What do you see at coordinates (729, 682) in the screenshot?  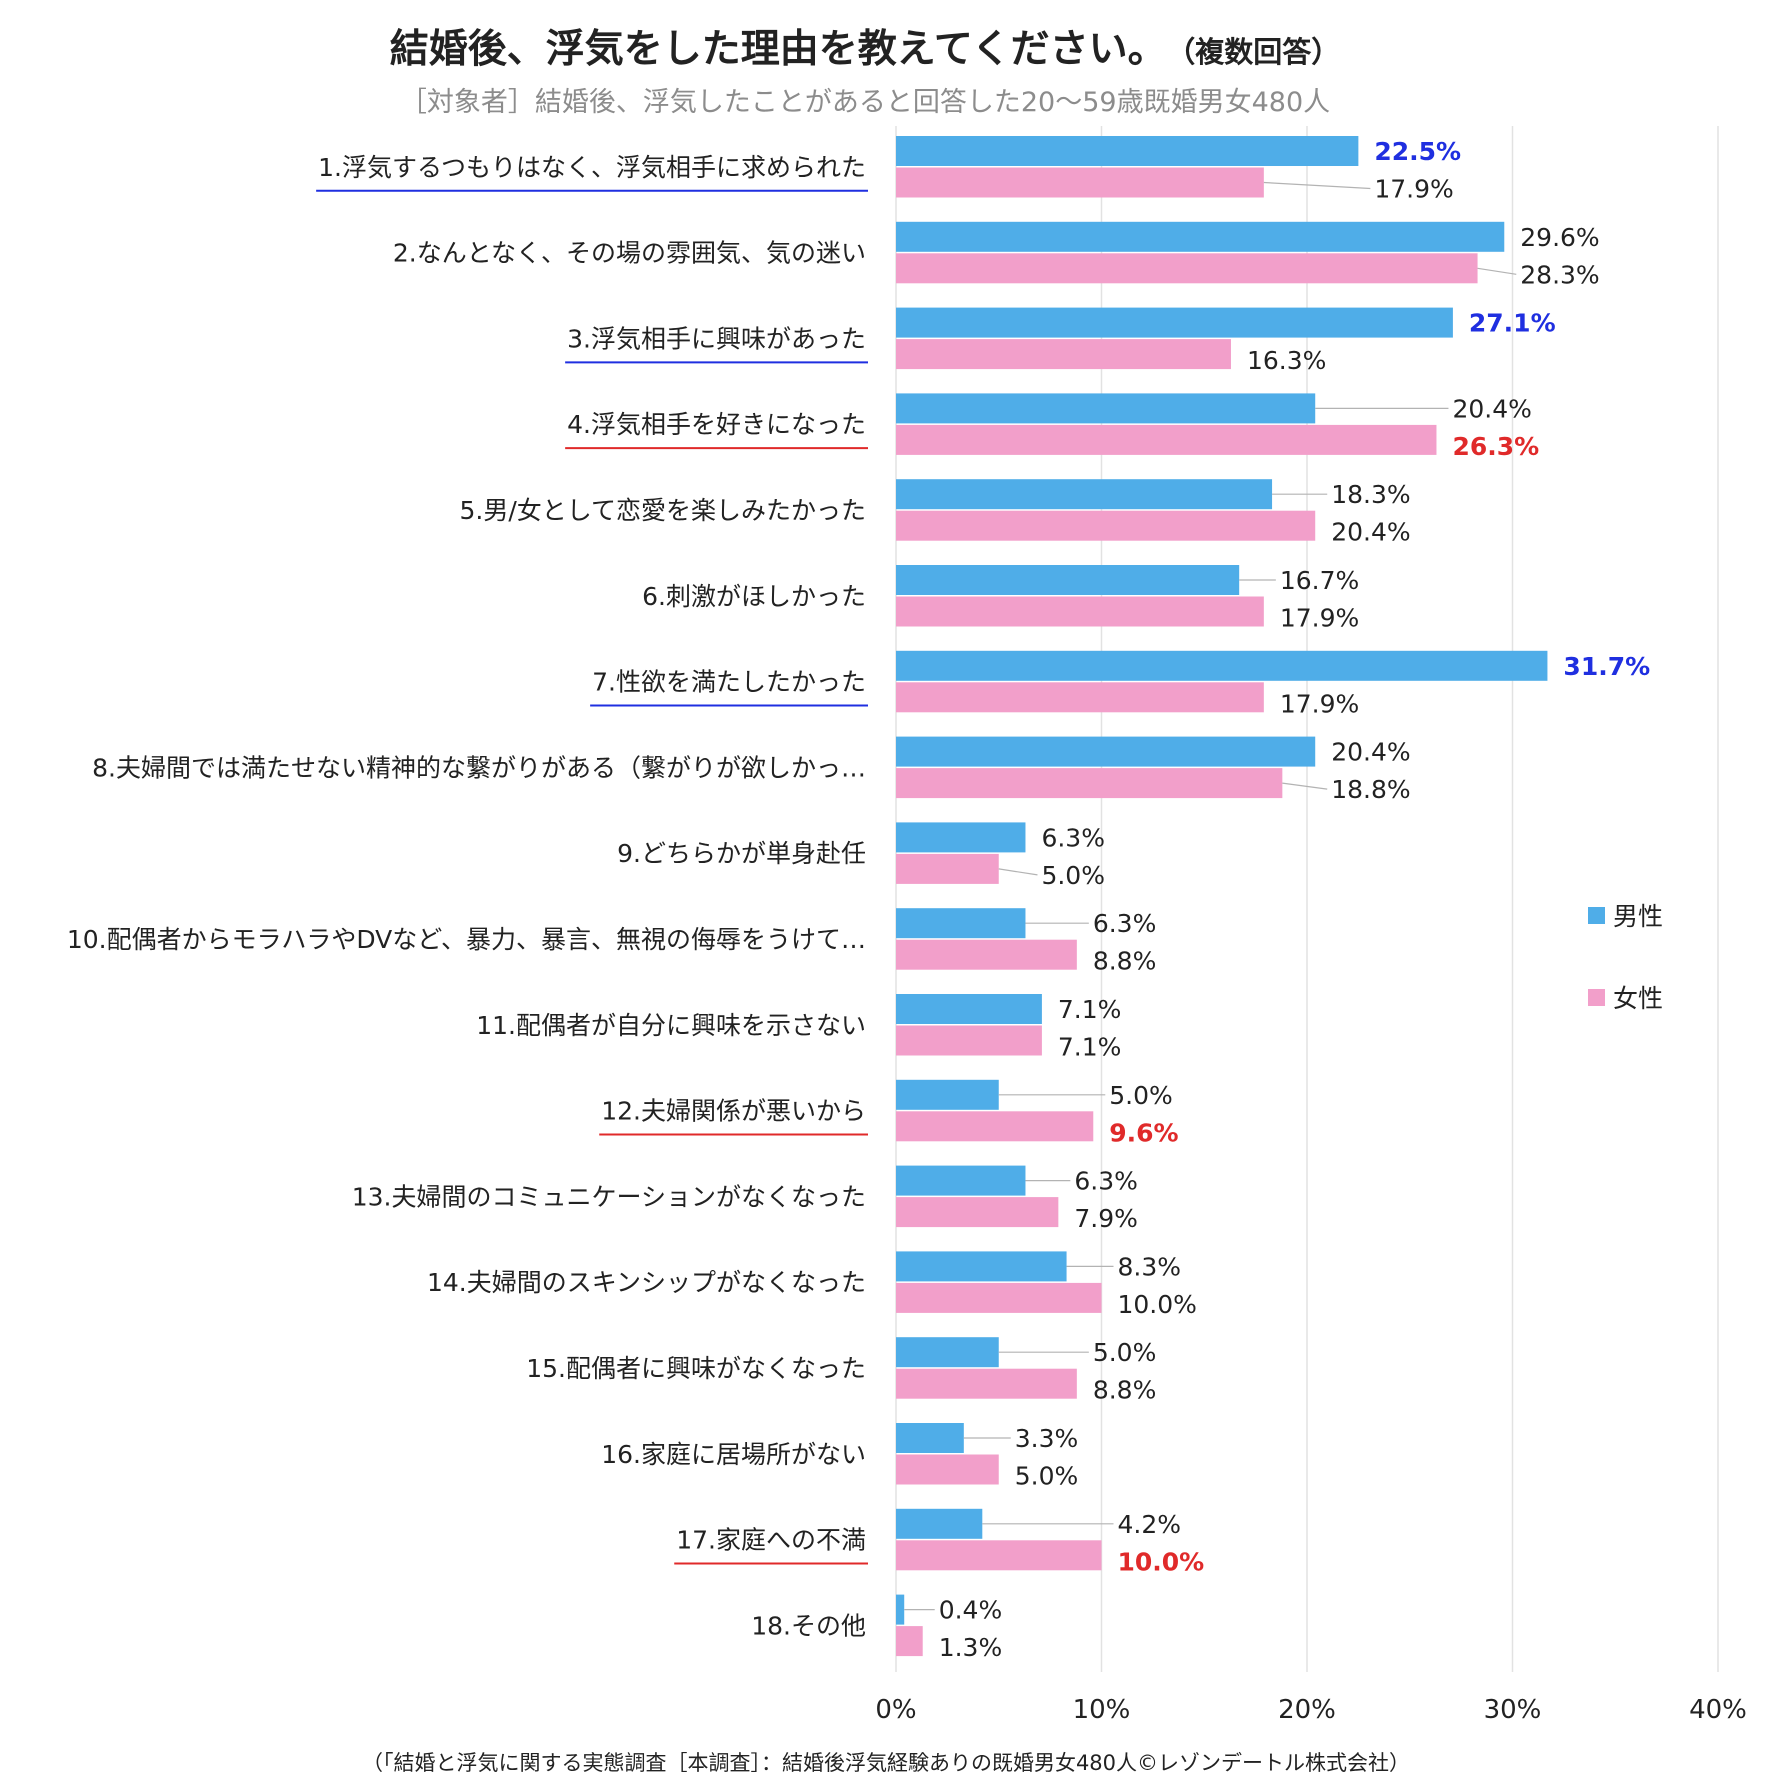 I see `category-label: 7.性欲を満たしたかった` at bounding box center [729, 682].